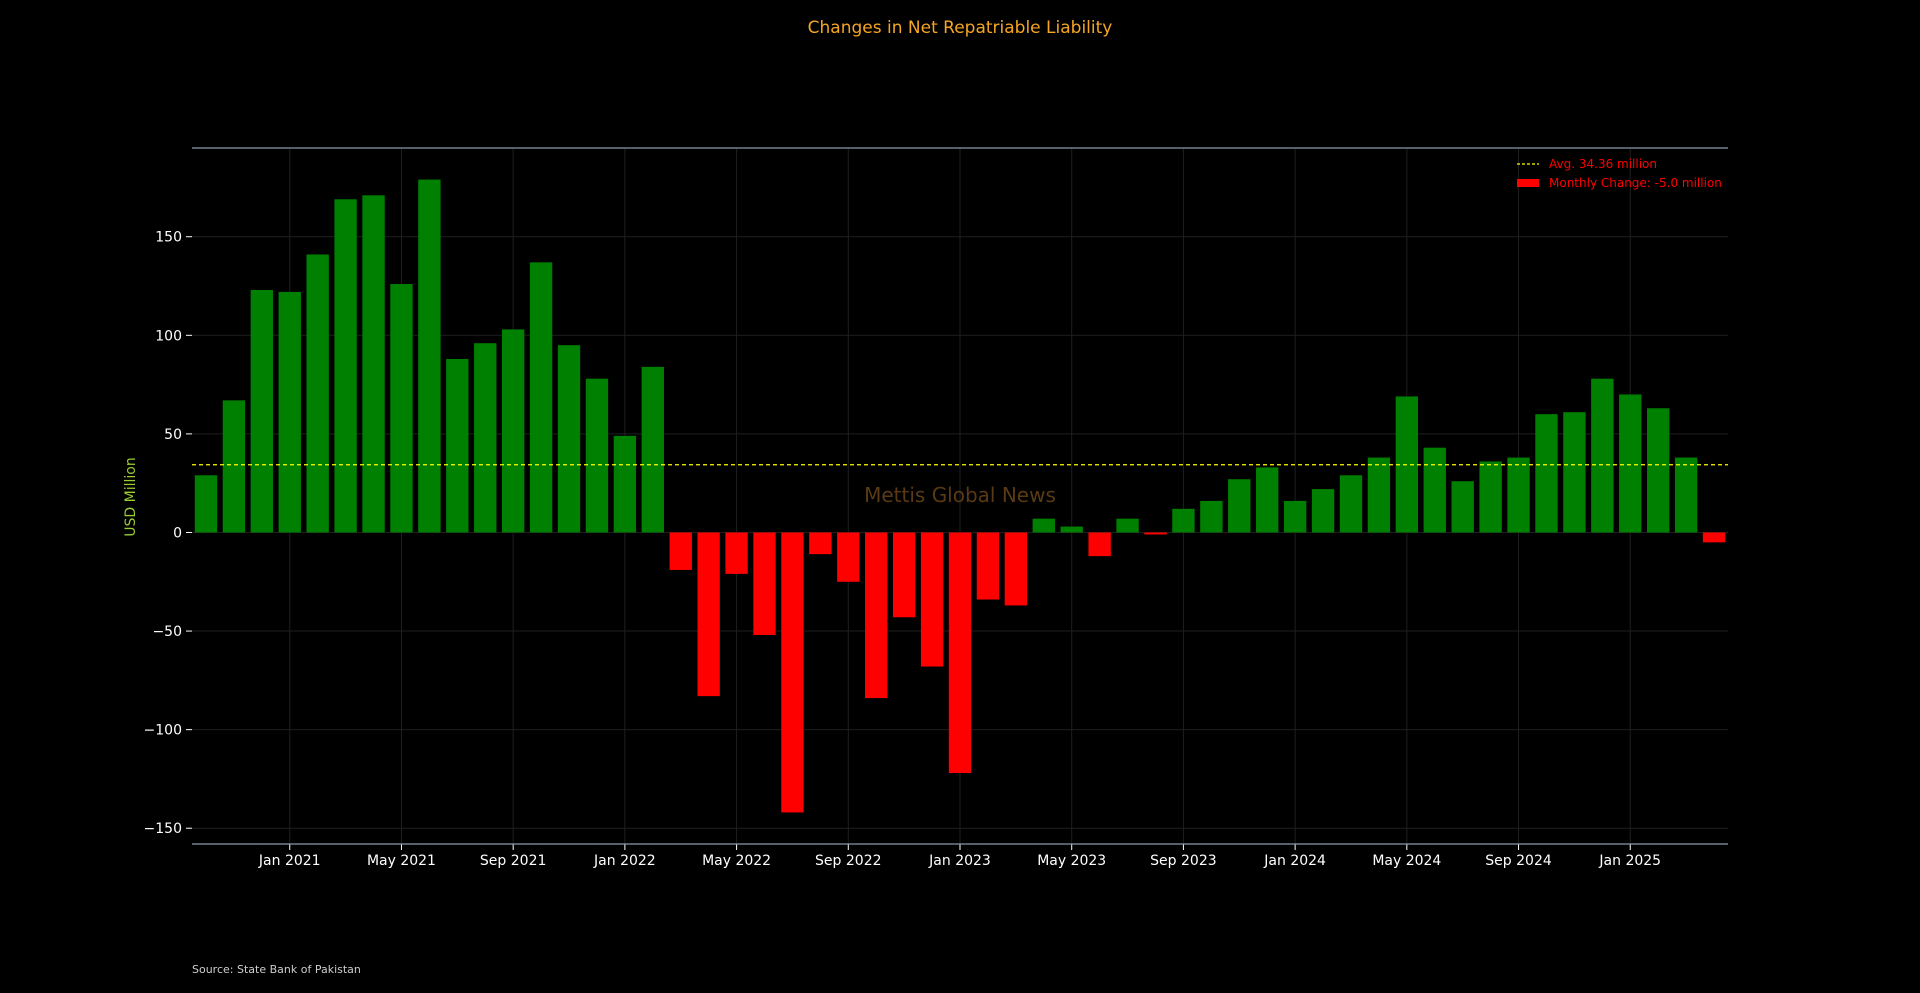  What do you see at coordinates (1183, 861) in the screenshot?
I see `x-tick-label: Sep 2023` at bounding box center [1183, 861].